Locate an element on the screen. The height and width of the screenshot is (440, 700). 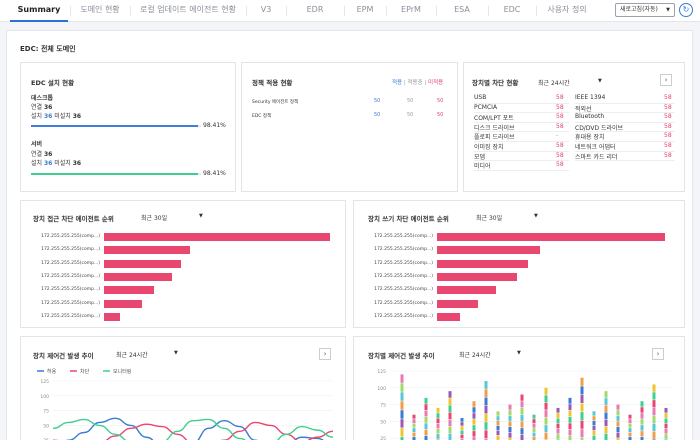
tab-local-update-agent: 로컬 업데이트 에이전트 현황 is located at coordinates (188, 9).